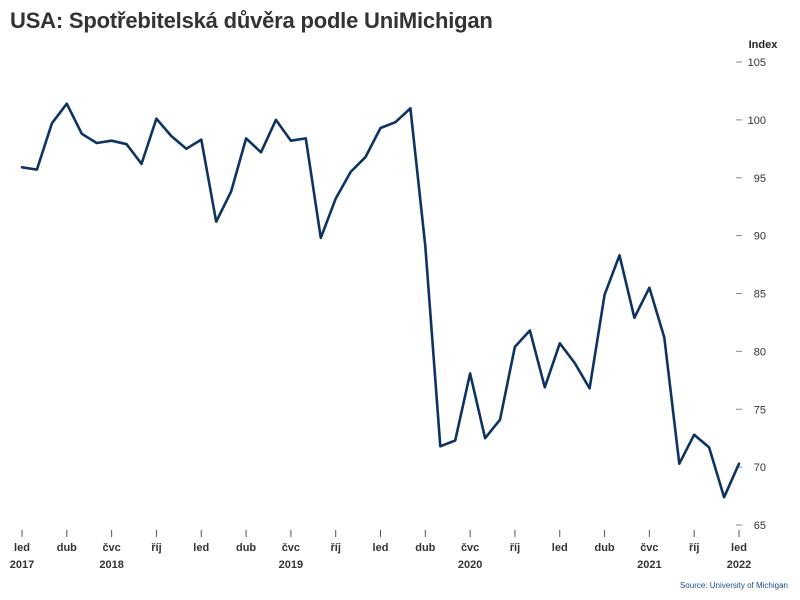 The image size is (800, 600). I want to click on x-tick-label-year: 2022, so click(739, 565).